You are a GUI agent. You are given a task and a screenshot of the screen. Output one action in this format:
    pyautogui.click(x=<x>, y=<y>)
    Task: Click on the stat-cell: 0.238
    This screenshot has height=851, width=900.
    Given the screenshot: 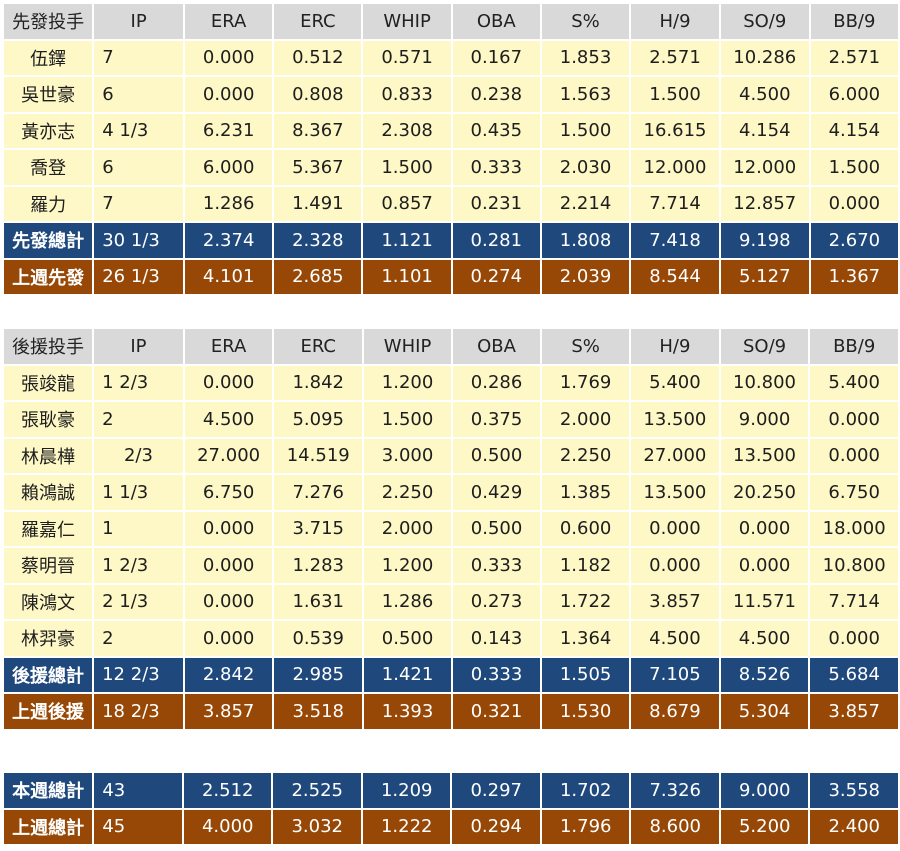 What is the action you would take?
    pyautogui.click(x=496, y=94)
    